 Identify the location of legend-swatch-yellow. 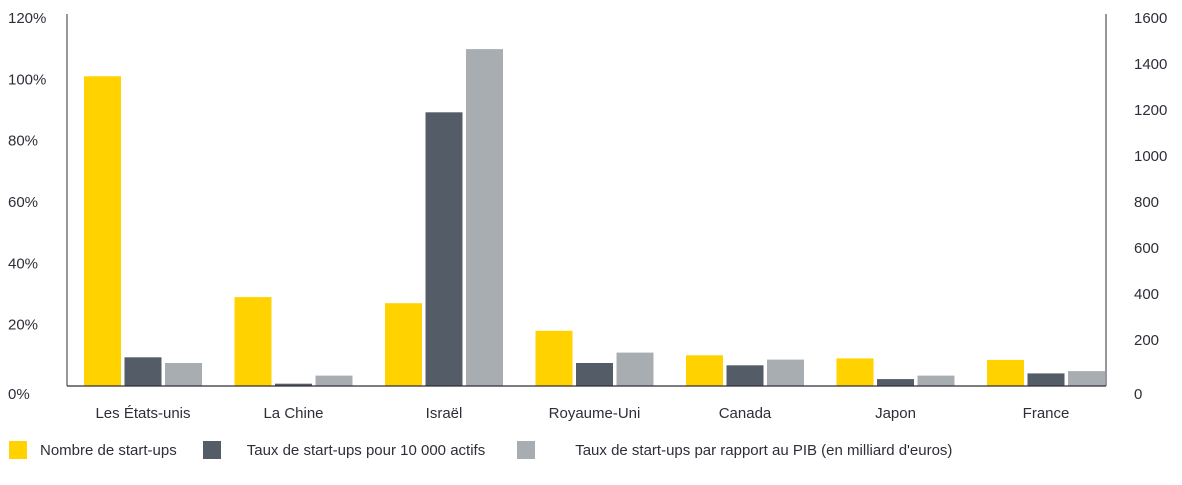
(18, 450).